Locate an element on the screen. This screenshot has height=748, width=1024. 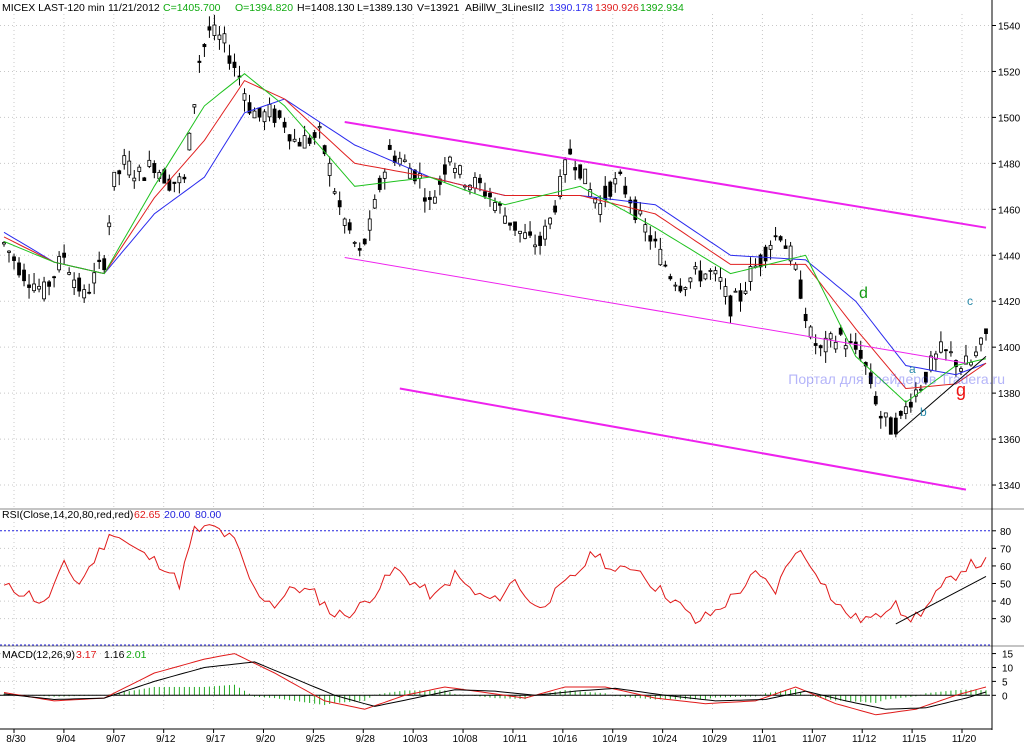
price-tick-label: 1520 is located at coordinates (1009, 72).